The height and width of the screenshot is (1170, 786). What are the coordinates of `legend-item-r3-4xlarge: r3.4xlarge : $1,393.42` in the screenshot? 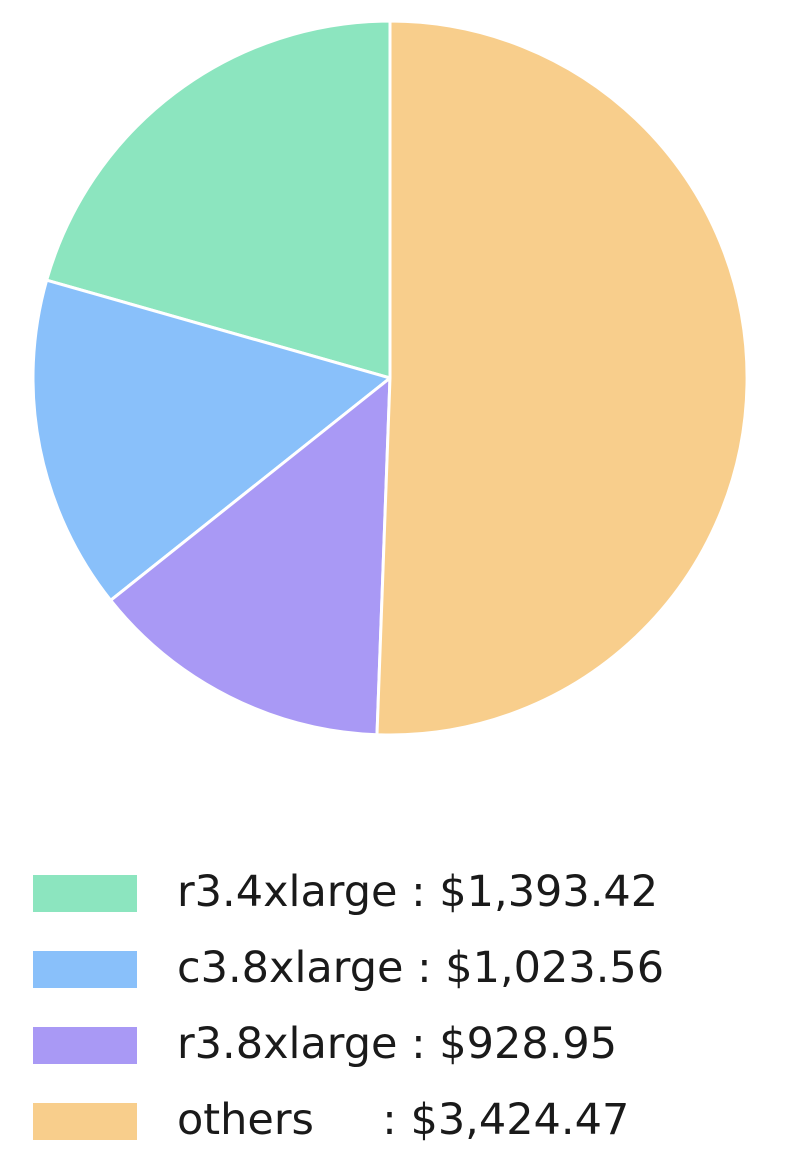 It's located at (348, 893).